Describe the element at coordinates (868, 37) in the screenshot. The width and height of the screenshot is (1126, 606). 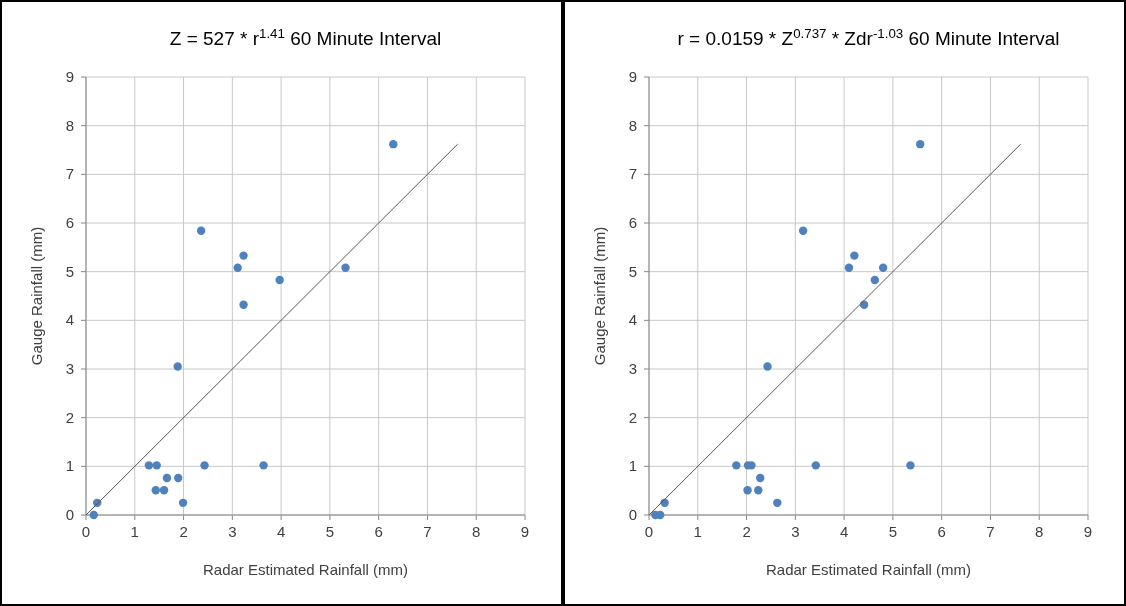
I see `chart-title: r = 0.0159 * Z$^{0.737}$ * Zdr$^{-1.03}$ 60 Minute Interval` at that location.